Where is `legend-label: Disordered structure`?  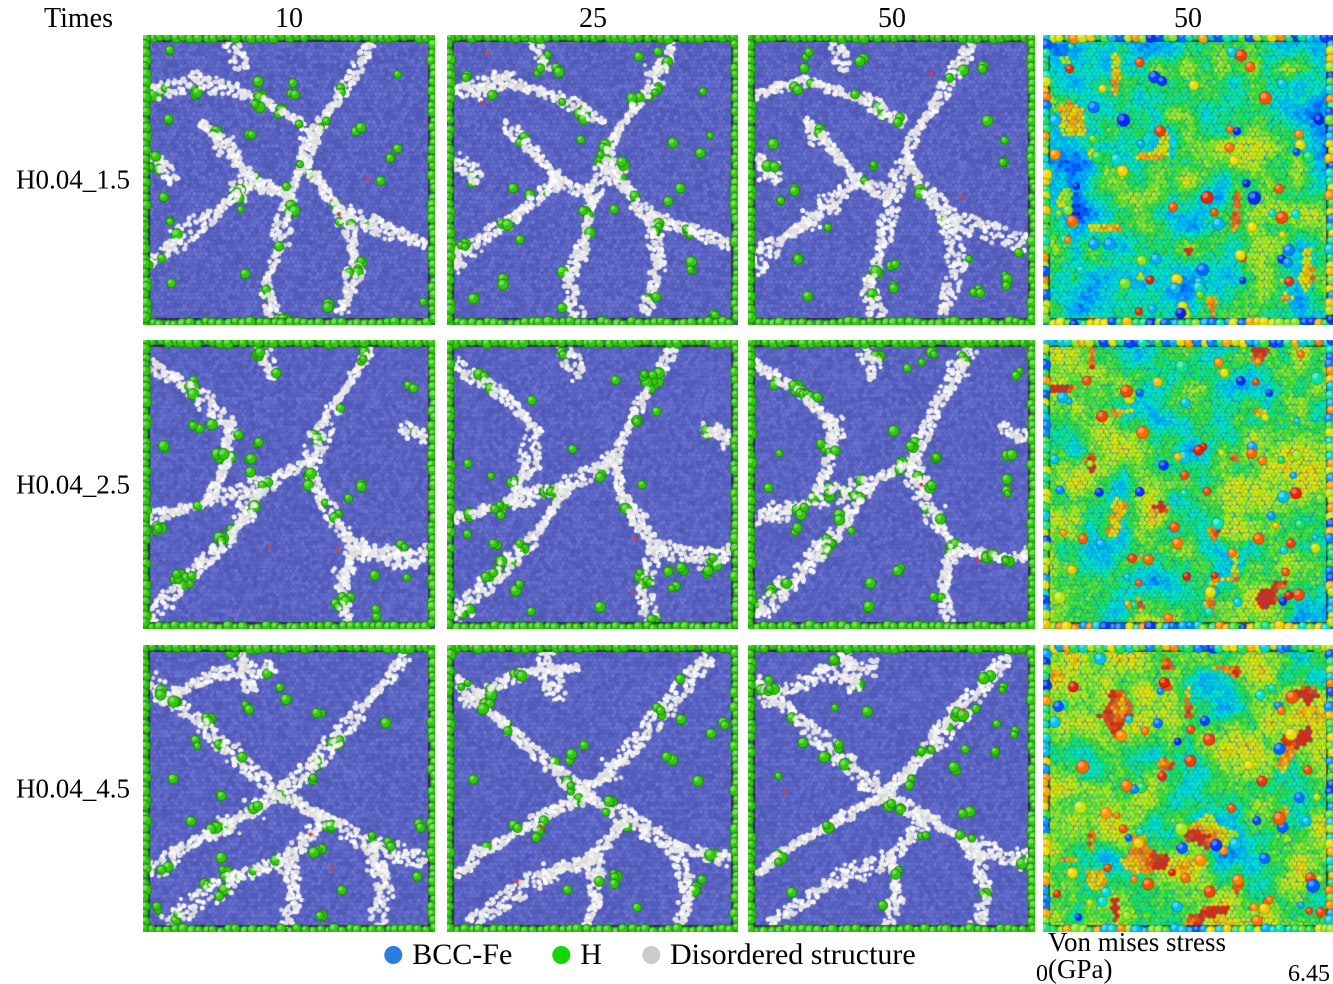
legend-label: Disordered structure is located at coordinates (792, 954).